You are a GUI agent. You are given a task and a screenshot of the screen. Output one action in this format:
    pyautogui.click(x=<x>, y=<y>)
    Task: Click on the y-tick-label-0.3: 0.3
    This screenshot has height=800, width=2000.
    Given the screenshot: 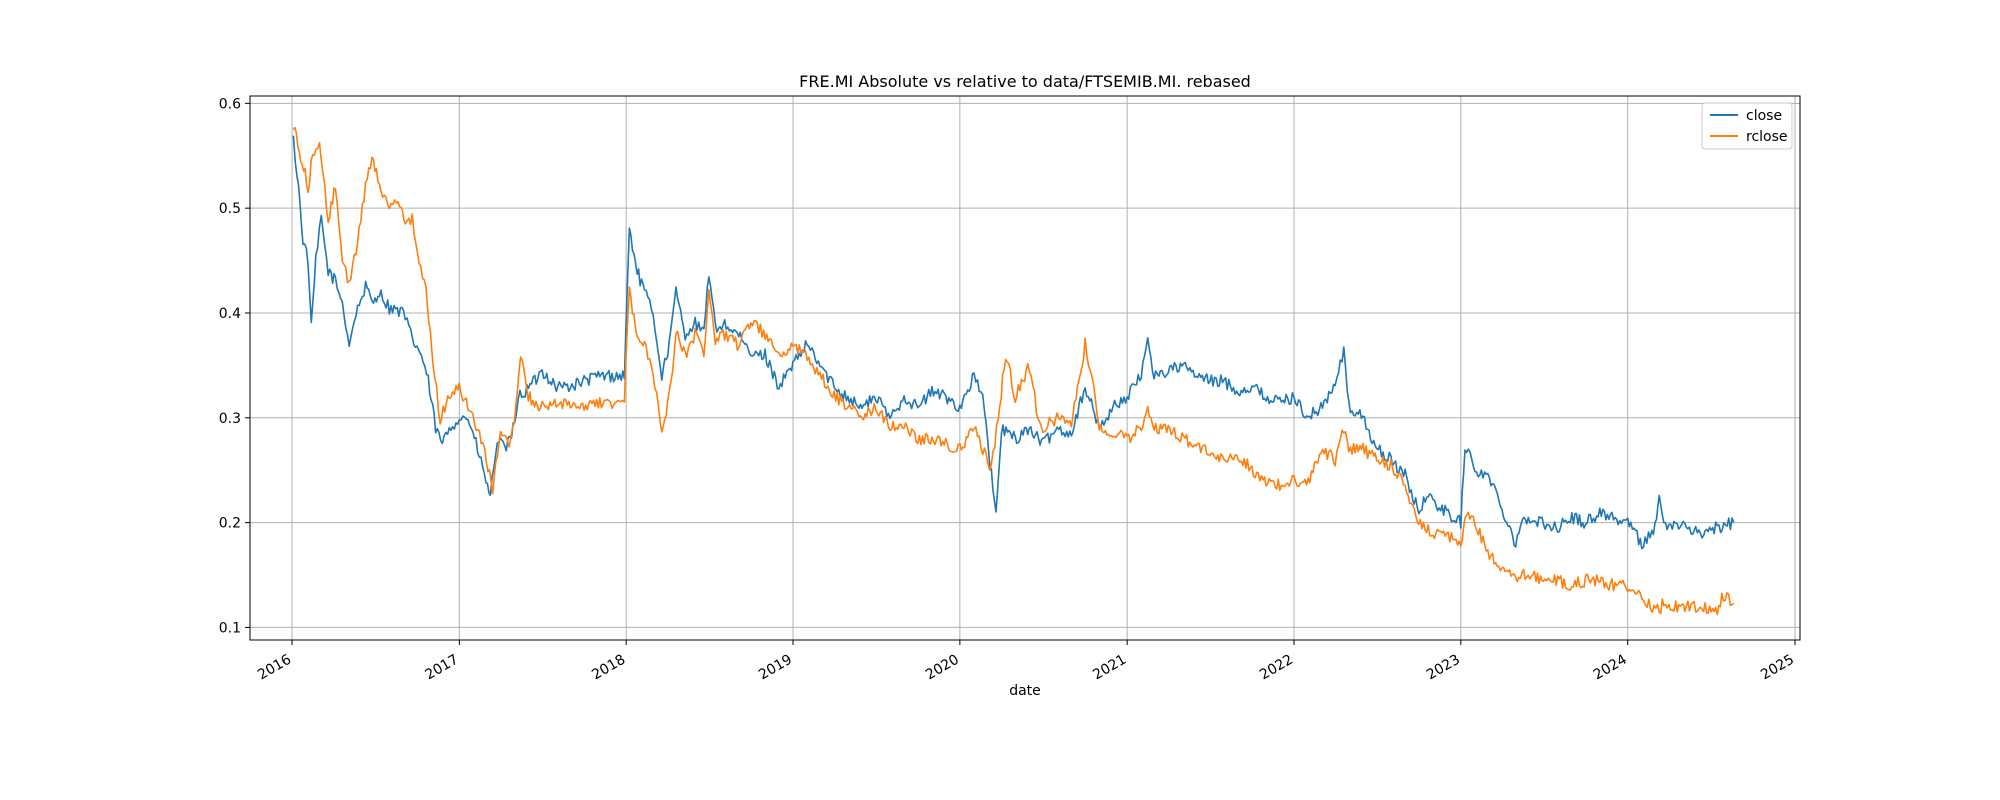 What is the action you would take?
    pyautogui.click(x=230, y=419)
    